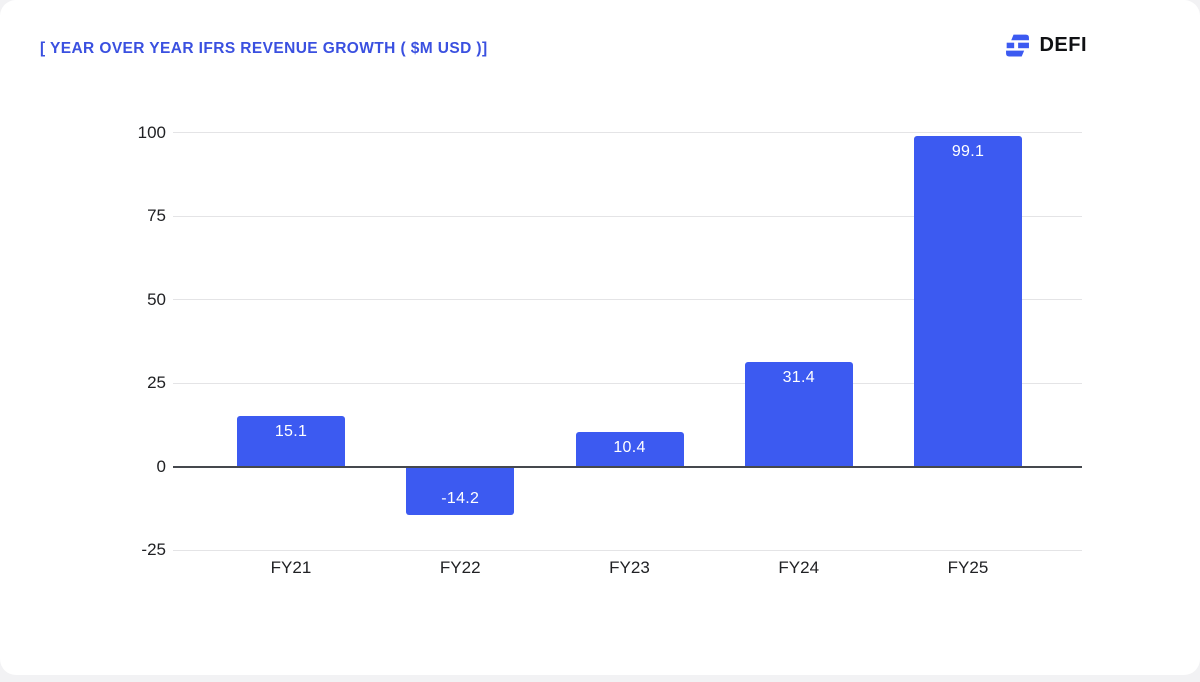 The width and height of the screenshot is (1200, 682). What do you see at coordinates (291, 441) in the screenshot?
I see `bar-FY21: 15.1` at bounding box center [291, 441].